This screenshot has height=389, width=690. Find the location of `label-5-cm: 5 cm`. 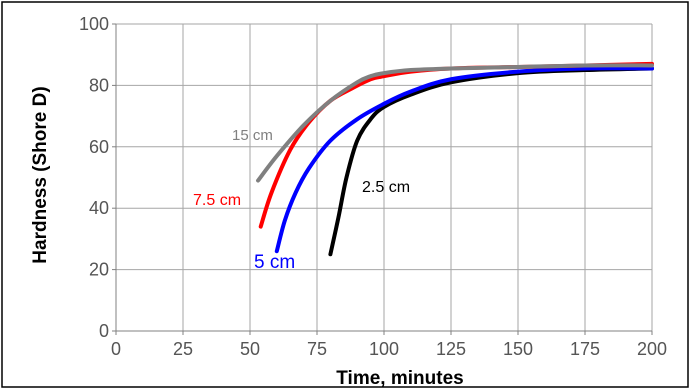

label-5-cm: 5 cm is located at coordinates (274, 262).